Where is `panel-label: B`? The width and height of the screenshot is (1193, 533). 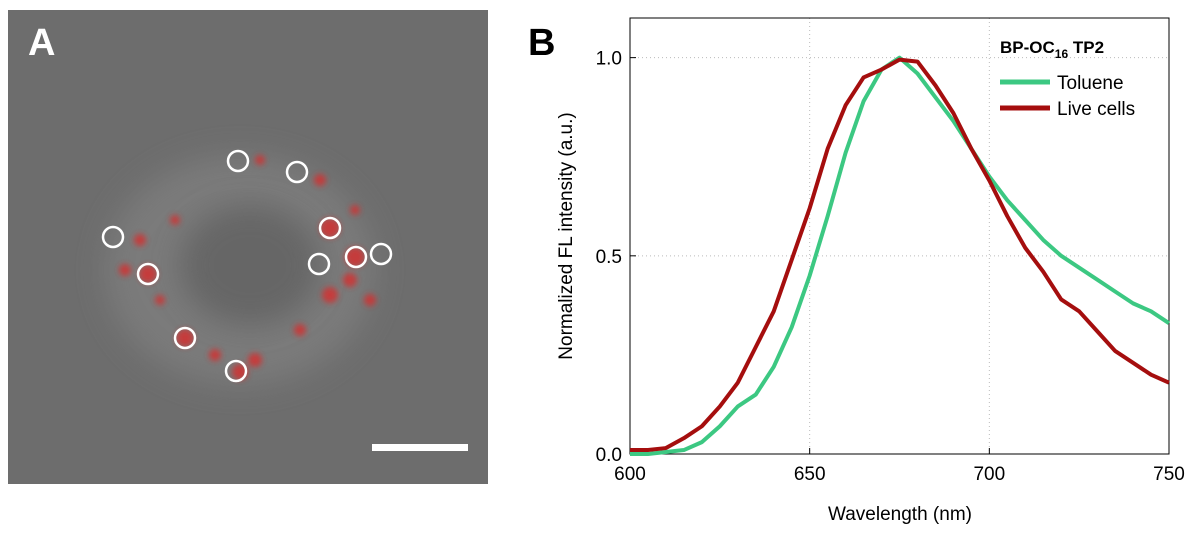 panel-label: B is located at coordinates (541, 43).